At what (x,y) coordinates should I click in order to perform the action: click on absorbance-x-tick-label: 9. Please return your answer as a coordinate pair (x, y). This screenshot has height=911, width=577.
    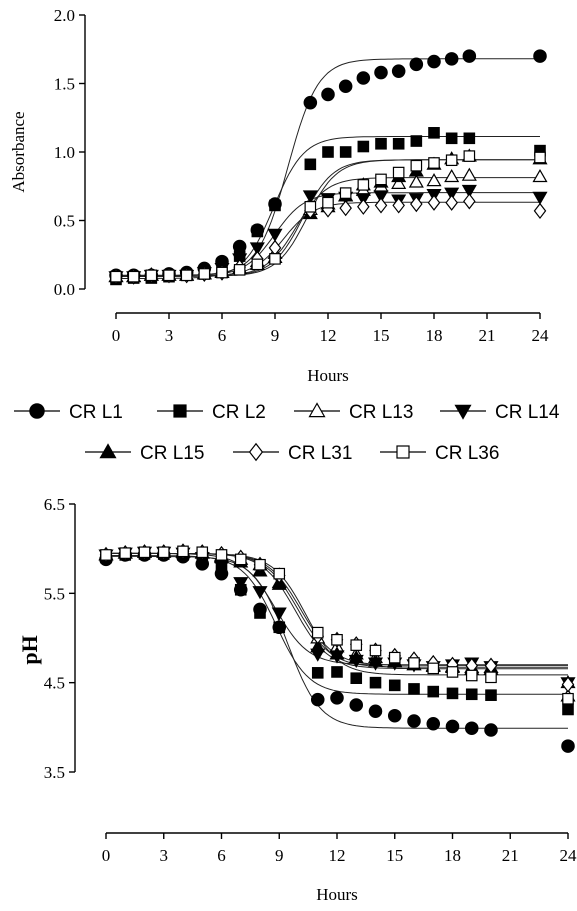
    Looking at the image, I should click on (275, 335).